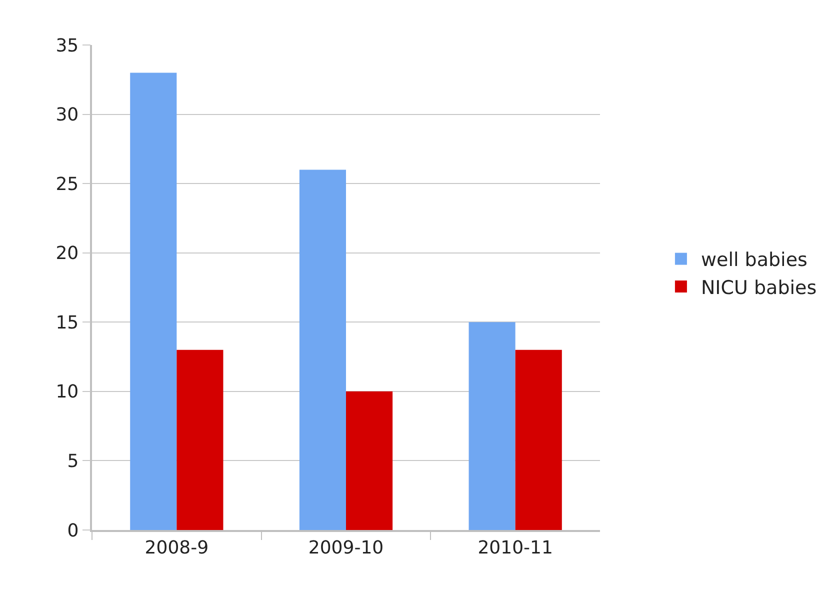  What do you see at coordinates (754, 260) in the screenshot?
I see `legend-label: well babies` at bounding box center [754, 260].